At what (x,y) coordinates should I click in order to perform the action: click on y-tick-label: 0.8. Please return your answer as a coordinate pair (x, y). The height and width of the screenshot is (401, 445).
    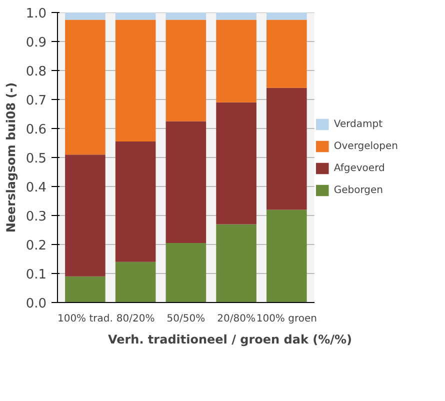
    Looking at the image, I should click on (36, 72).